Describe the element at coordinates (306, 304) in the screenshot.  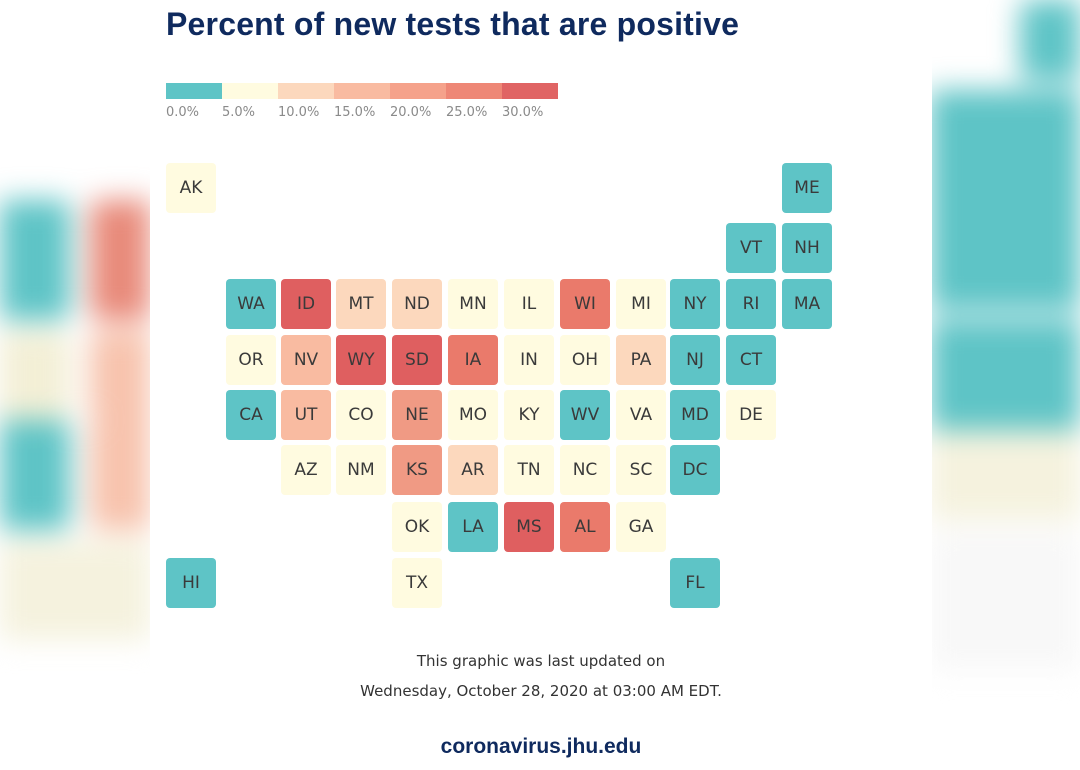
I see `state-tile-id: ID` at that location.